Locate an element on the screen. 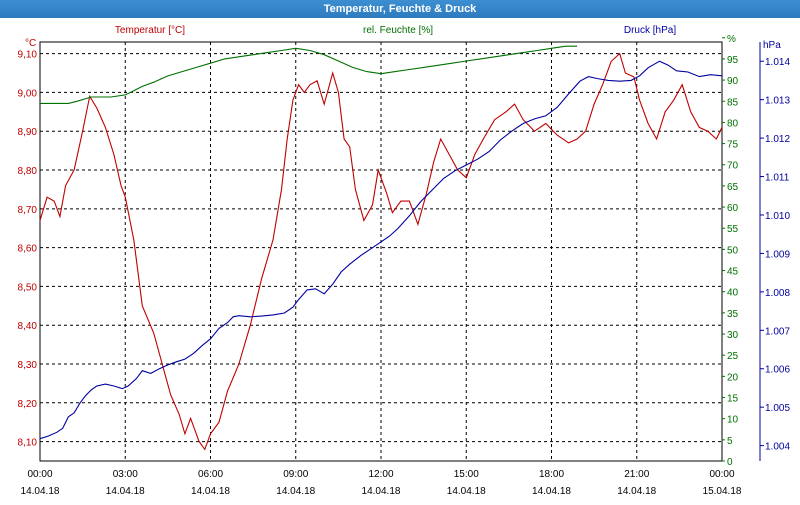  x-tick-time: 06:00 is located at coordinates (210, 474).